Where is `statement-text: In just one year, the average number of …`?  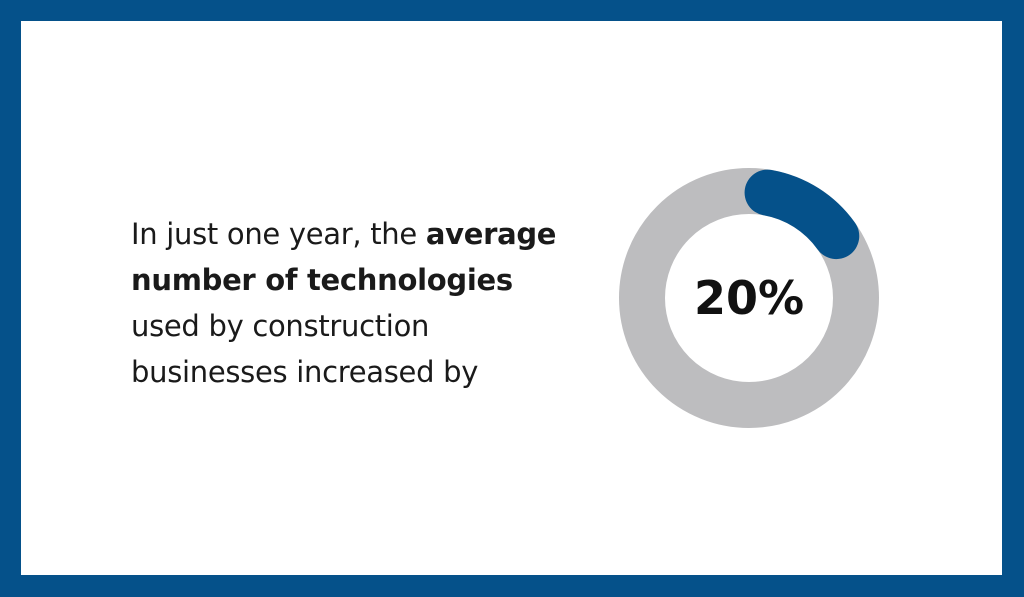
statement-text: In just one year, the average number of … is located at coordinates (366, 303).